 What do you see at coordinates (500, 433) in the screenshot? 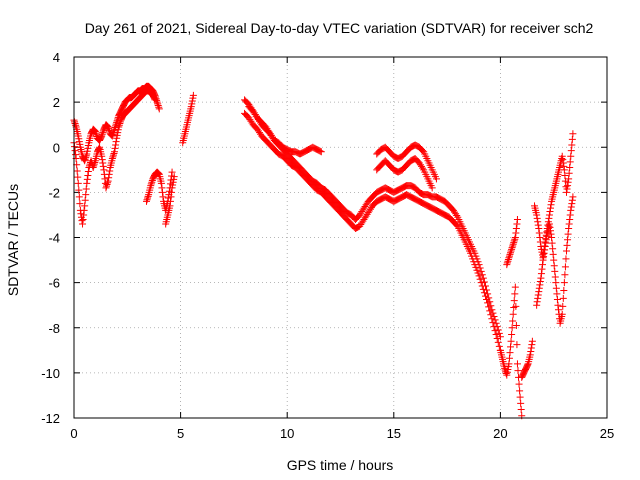
I see `x-tick-label: 20` at bounding box center [500, 433].